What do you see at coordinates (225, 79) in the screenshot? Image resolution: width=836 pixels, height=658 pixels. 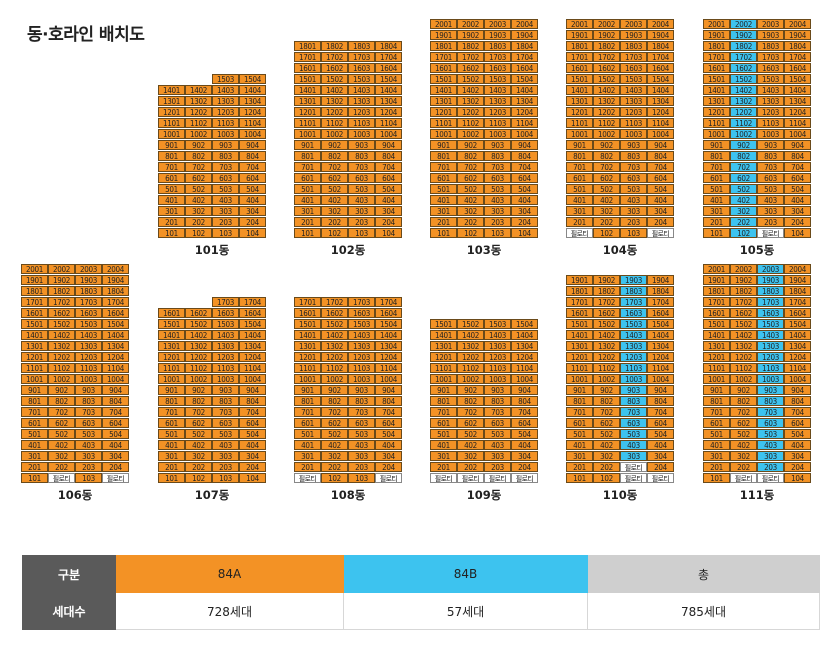 I see `unit-cell: 1503` at bounding box center [225, 79].